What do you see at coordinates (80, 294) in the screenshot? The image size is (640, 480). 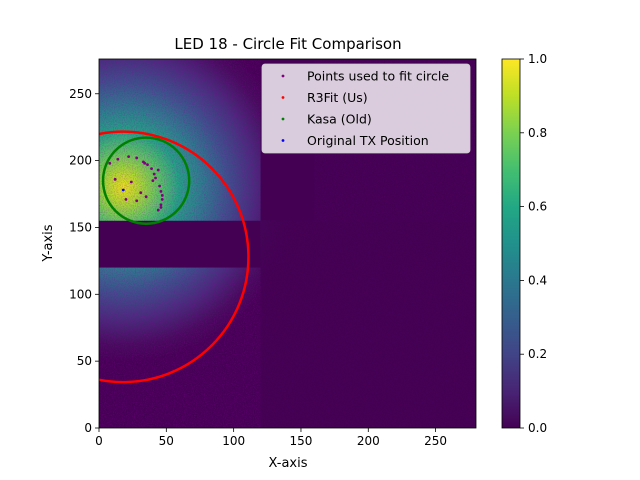 I see `y-tick-label: 100` at bounding box center [80, 294].